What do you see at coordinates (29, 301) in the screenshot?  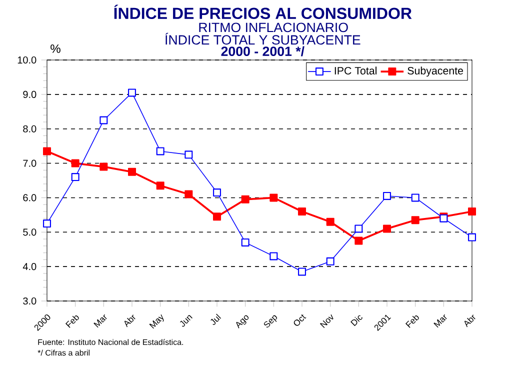 I see `y-tick-label: 3.0` at bounding box center [29, 301].